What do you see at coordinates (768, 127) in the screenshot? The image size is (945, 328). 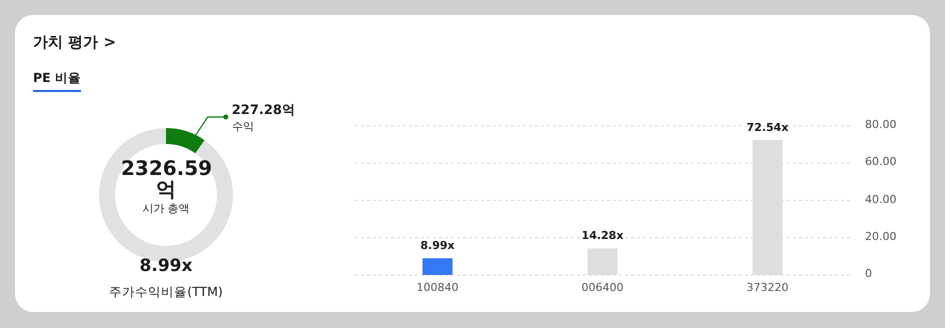 I see `data-label: 72.54x` at bounding box center [768, 127].